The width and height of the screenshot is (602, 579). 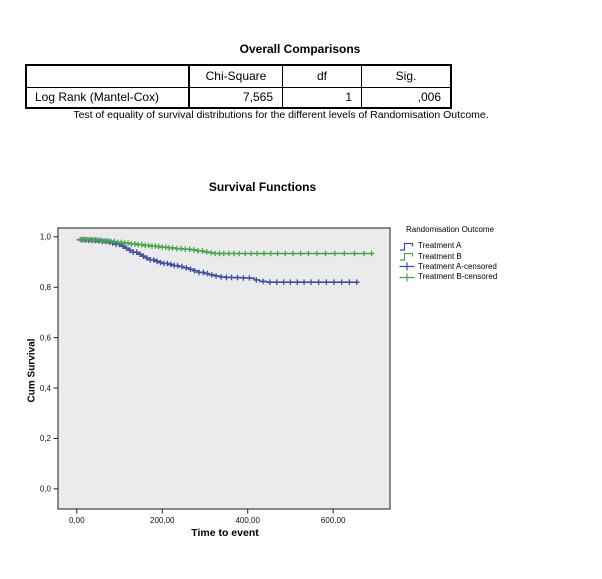 I want to click on table-header-df: df, so click(x=322, y=76).